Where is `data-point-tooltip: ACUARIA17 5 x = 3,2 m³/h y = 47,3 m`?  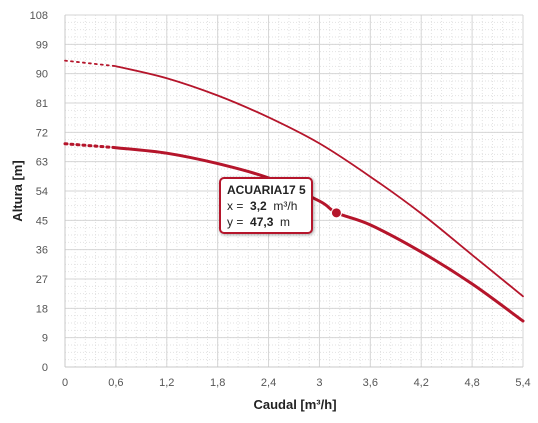 data-point-tooltip: ACUARIA17 5 x = 3,2 m³/h y = 47,3 m is located at coordinates (266, 205).